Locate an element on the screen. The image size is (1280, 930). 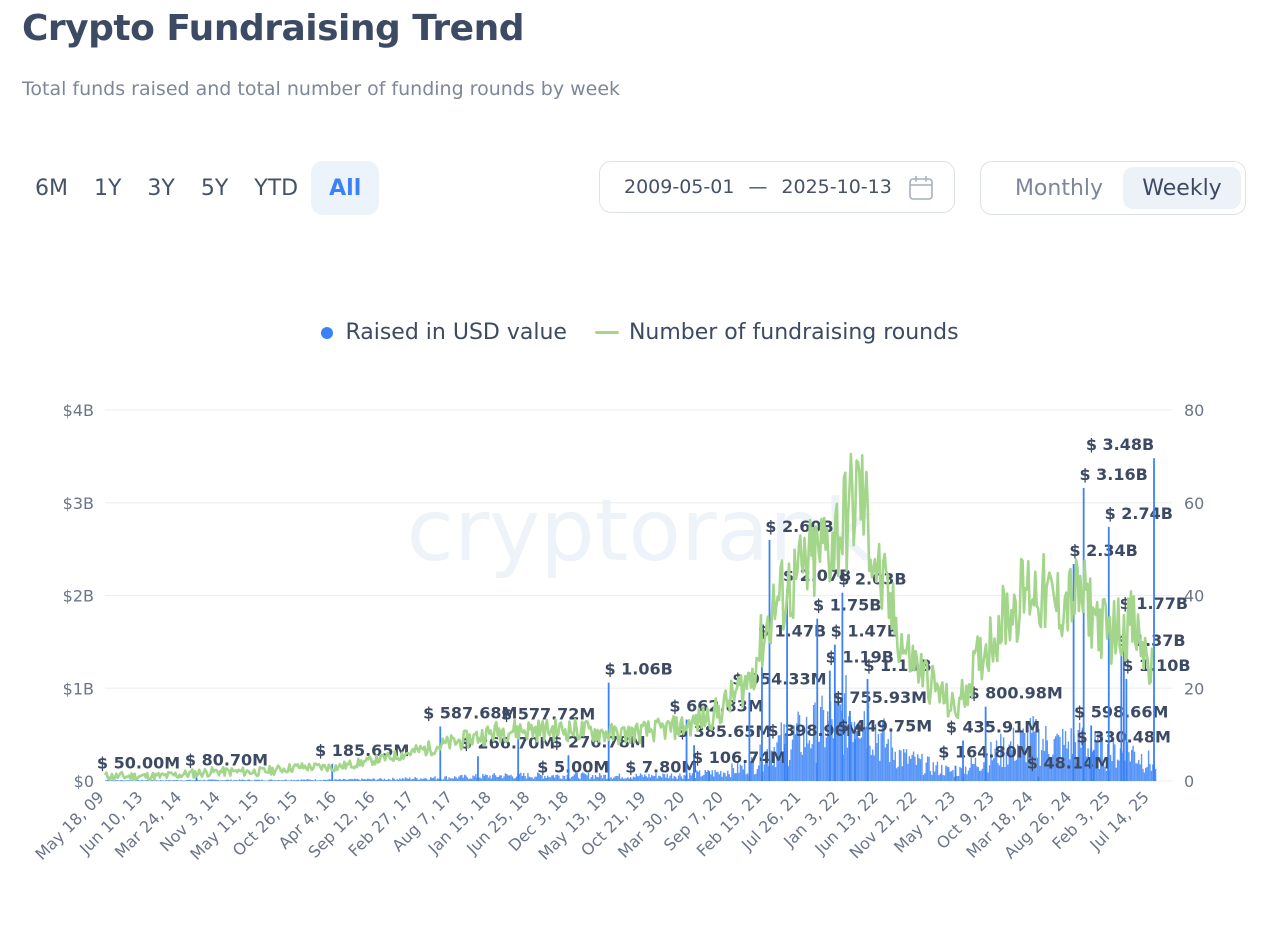
legend-label-rounds: Number of fundraising rounds is located at coordinates (793, 332).